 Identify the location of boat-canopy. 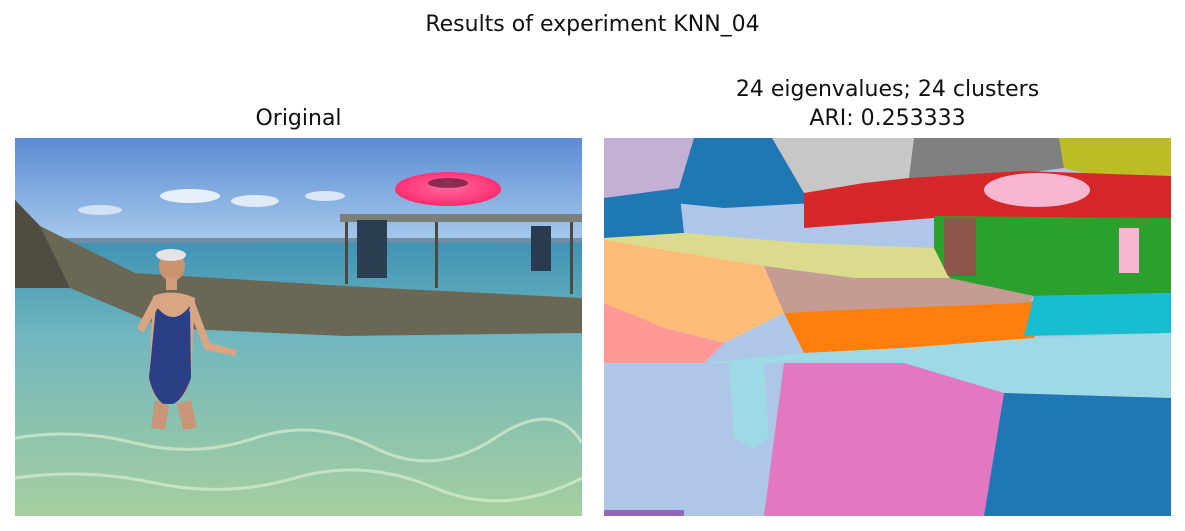
(461, 218).